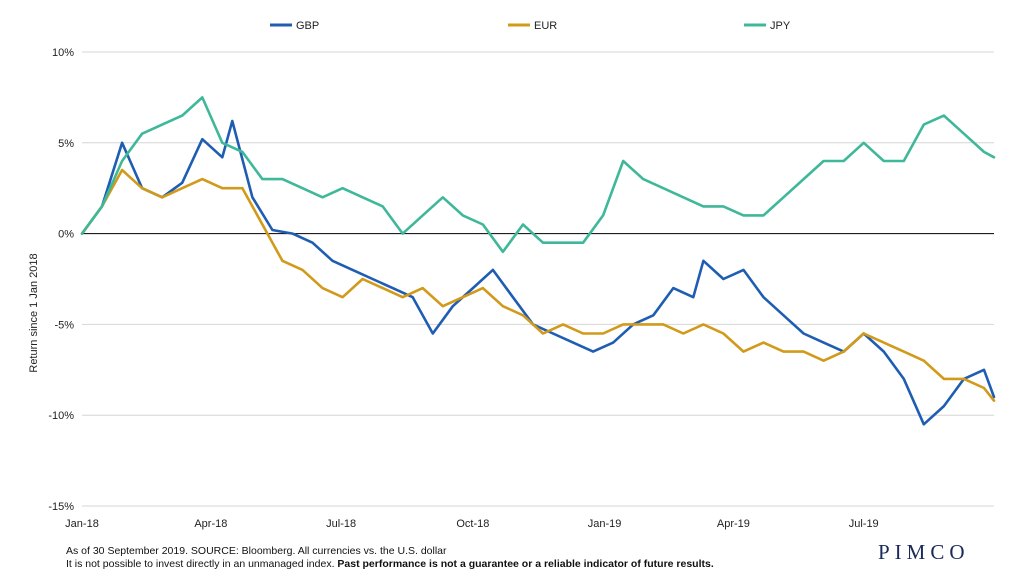  I want to click on legend-label-eur: EUR, so click(545, 26).